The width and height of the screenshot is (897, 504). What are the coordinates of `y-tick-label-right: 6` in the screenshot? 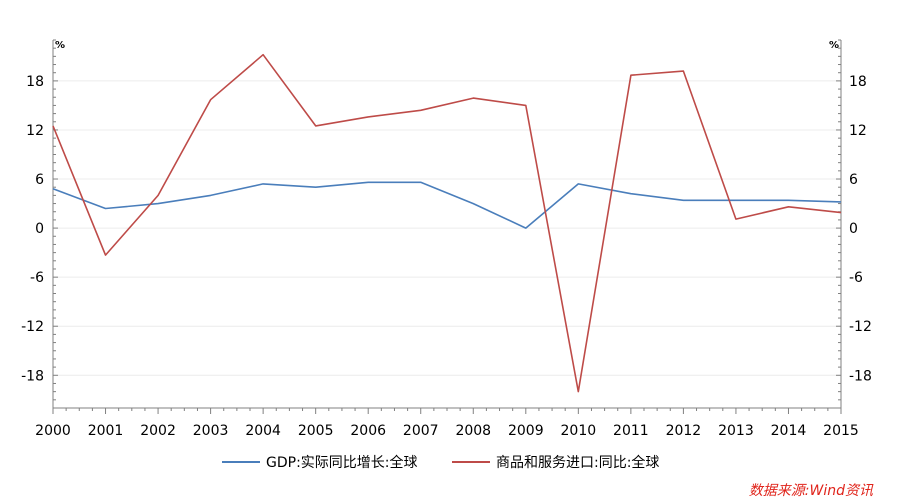 It's located at (853, 180).